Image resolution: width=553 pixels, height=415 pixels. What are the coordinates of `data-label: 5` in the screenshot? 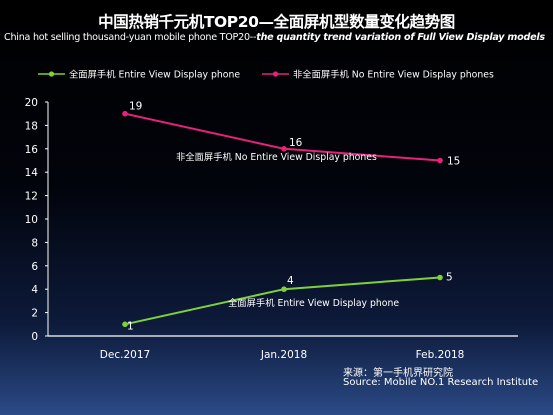 It's located at (449, 278).